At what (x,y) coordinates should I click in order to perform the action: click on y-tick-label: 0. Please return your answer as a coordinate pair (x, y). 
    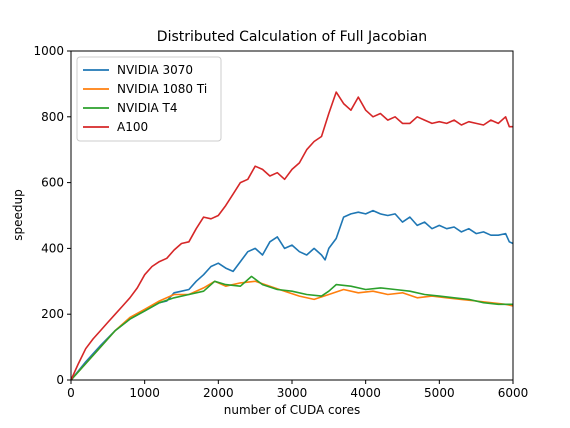
    Looking at the image, I should click on (60, 380).